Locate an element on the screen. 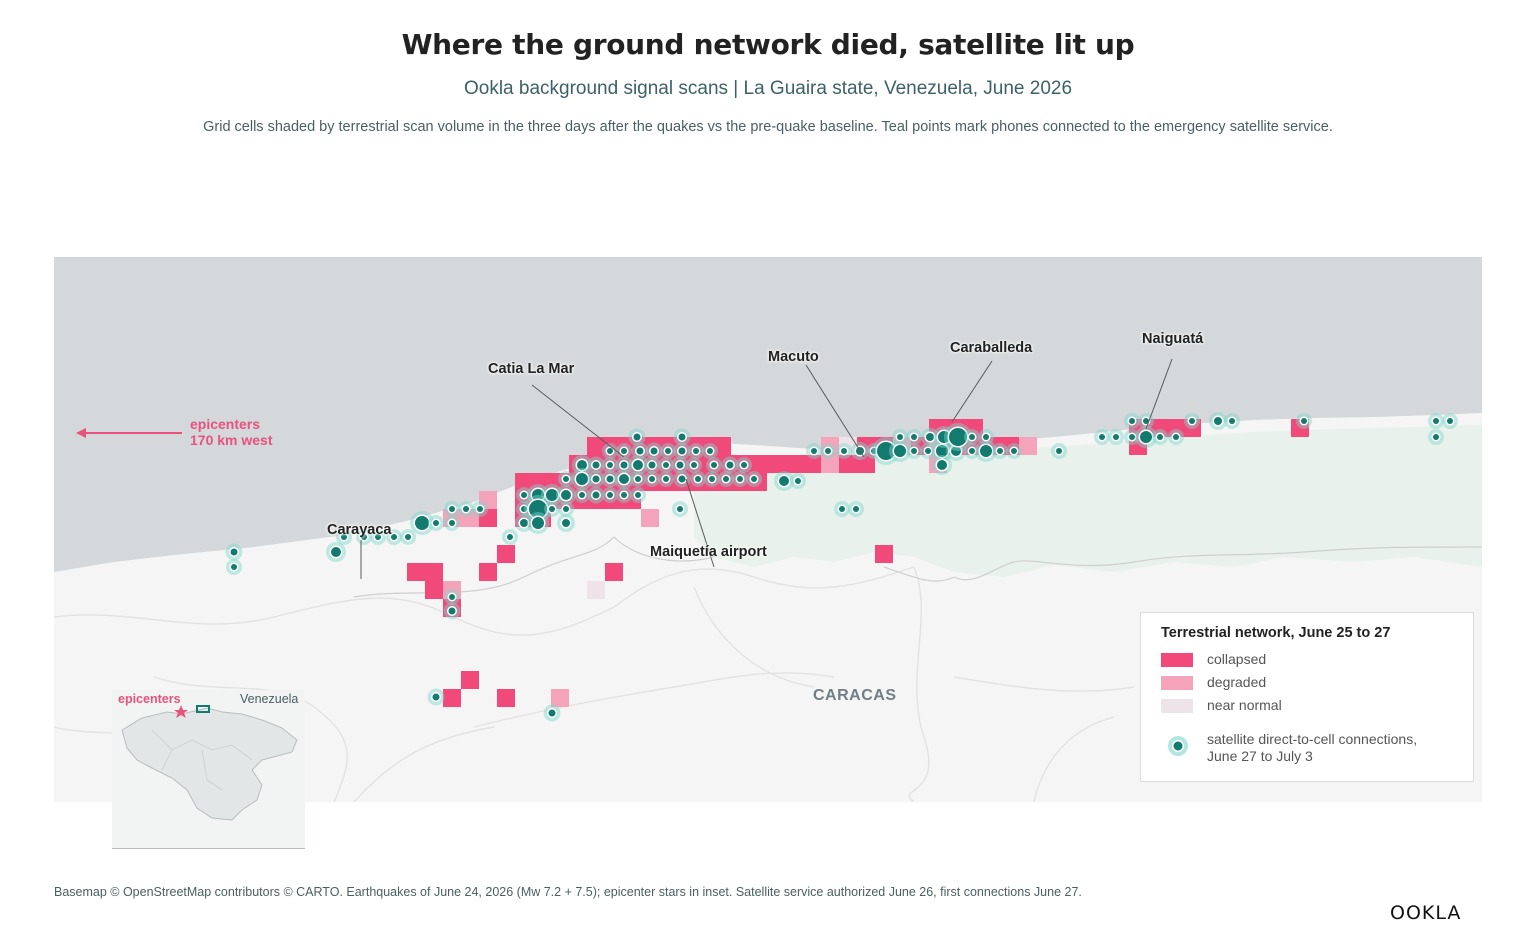 The image size is (1536, 937). epicenter-star-icon is located at coordinates (181, 711).